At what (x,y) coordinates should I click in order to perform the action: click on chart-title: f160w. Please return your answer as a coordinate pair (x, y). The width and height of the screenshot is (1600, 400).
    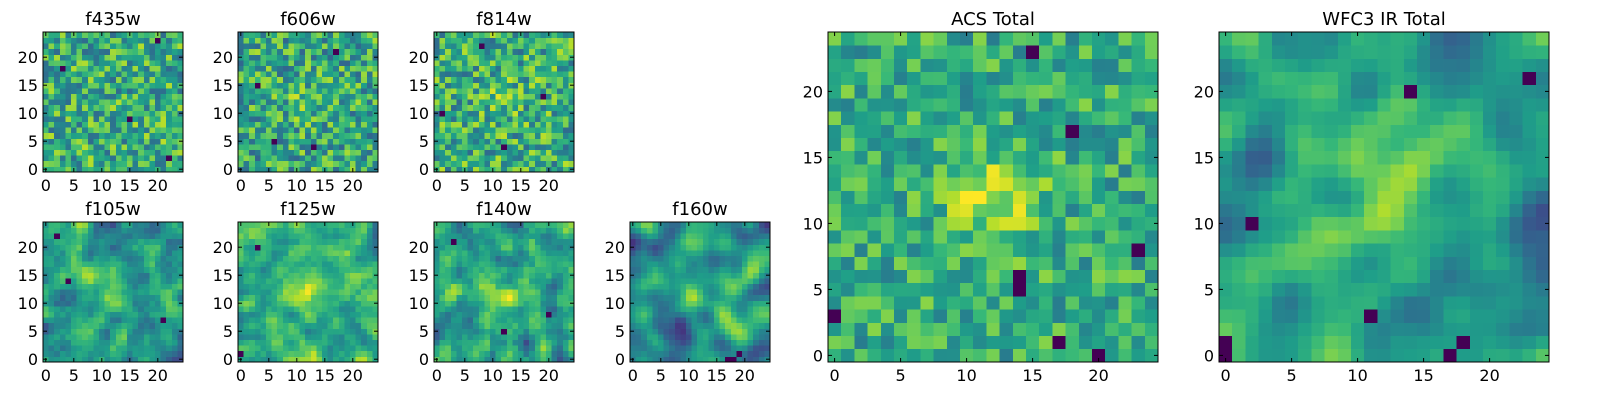
    Looking at the image, I should click on (699, 209).